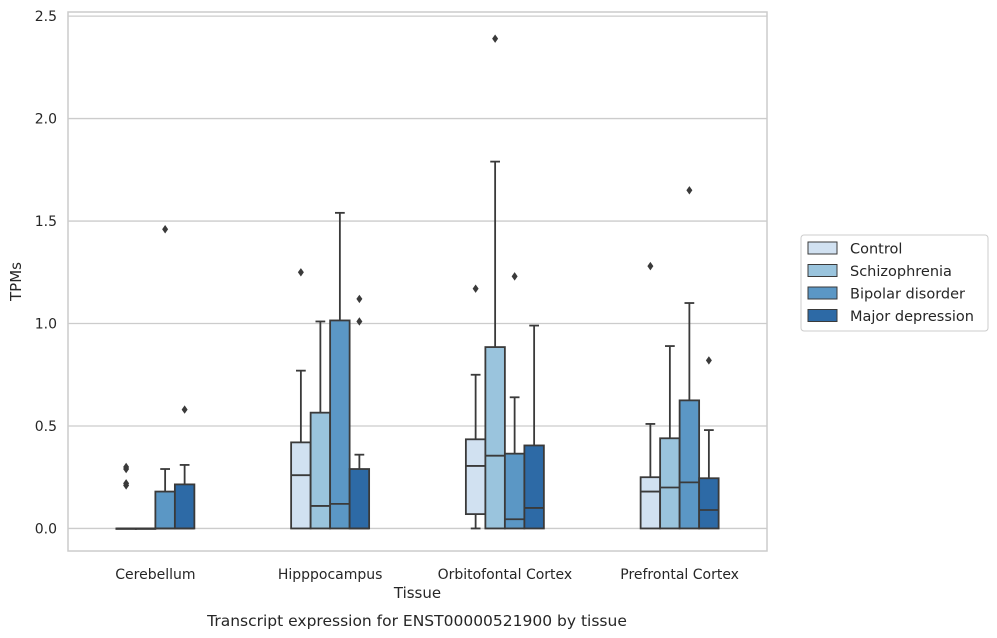 The image size is (997, 638). What do you see at coordinates (901, 272) in the screenshot?
I see `legend-label: Schizophrenia` at bounding box center [901, 272].